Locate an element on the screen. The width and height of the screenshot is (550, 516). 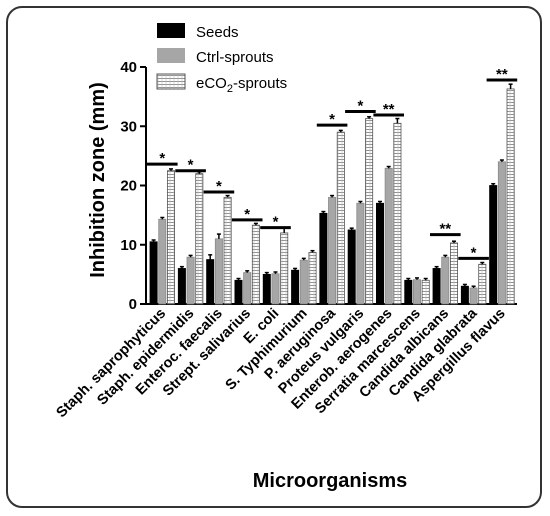
legend-swatch-seeds is located at coordinates (171, 30).